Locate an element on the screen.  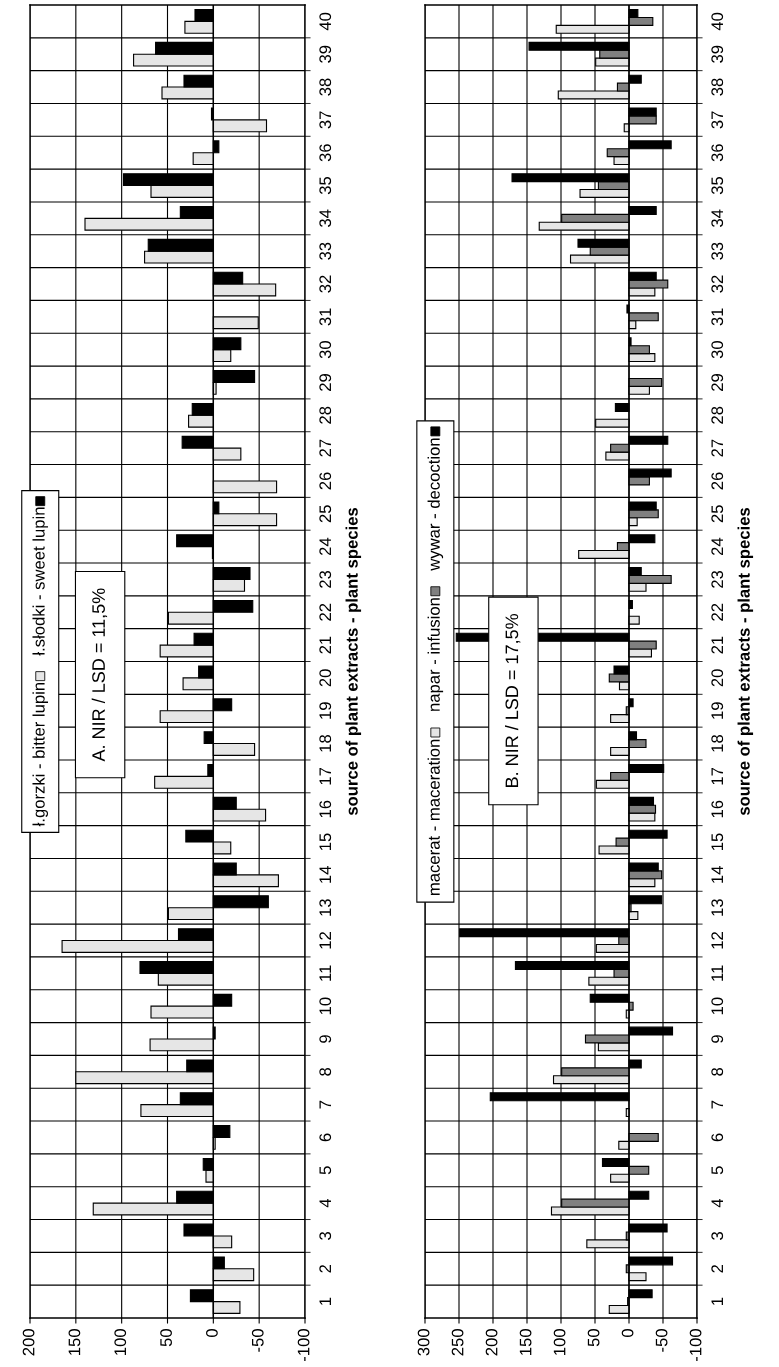
legend-label: wywar - decoction is located at coordinates (435, 504).